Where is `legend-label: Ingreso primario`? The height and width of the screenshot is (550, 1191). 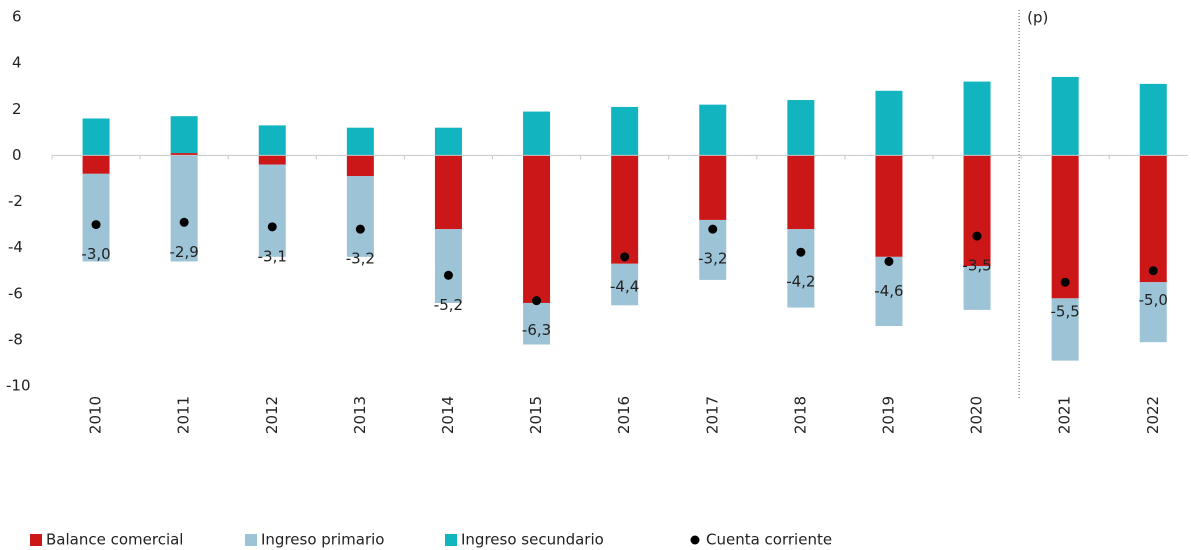
legend-label: Ingreso primario is located at coordinates (322, 540).